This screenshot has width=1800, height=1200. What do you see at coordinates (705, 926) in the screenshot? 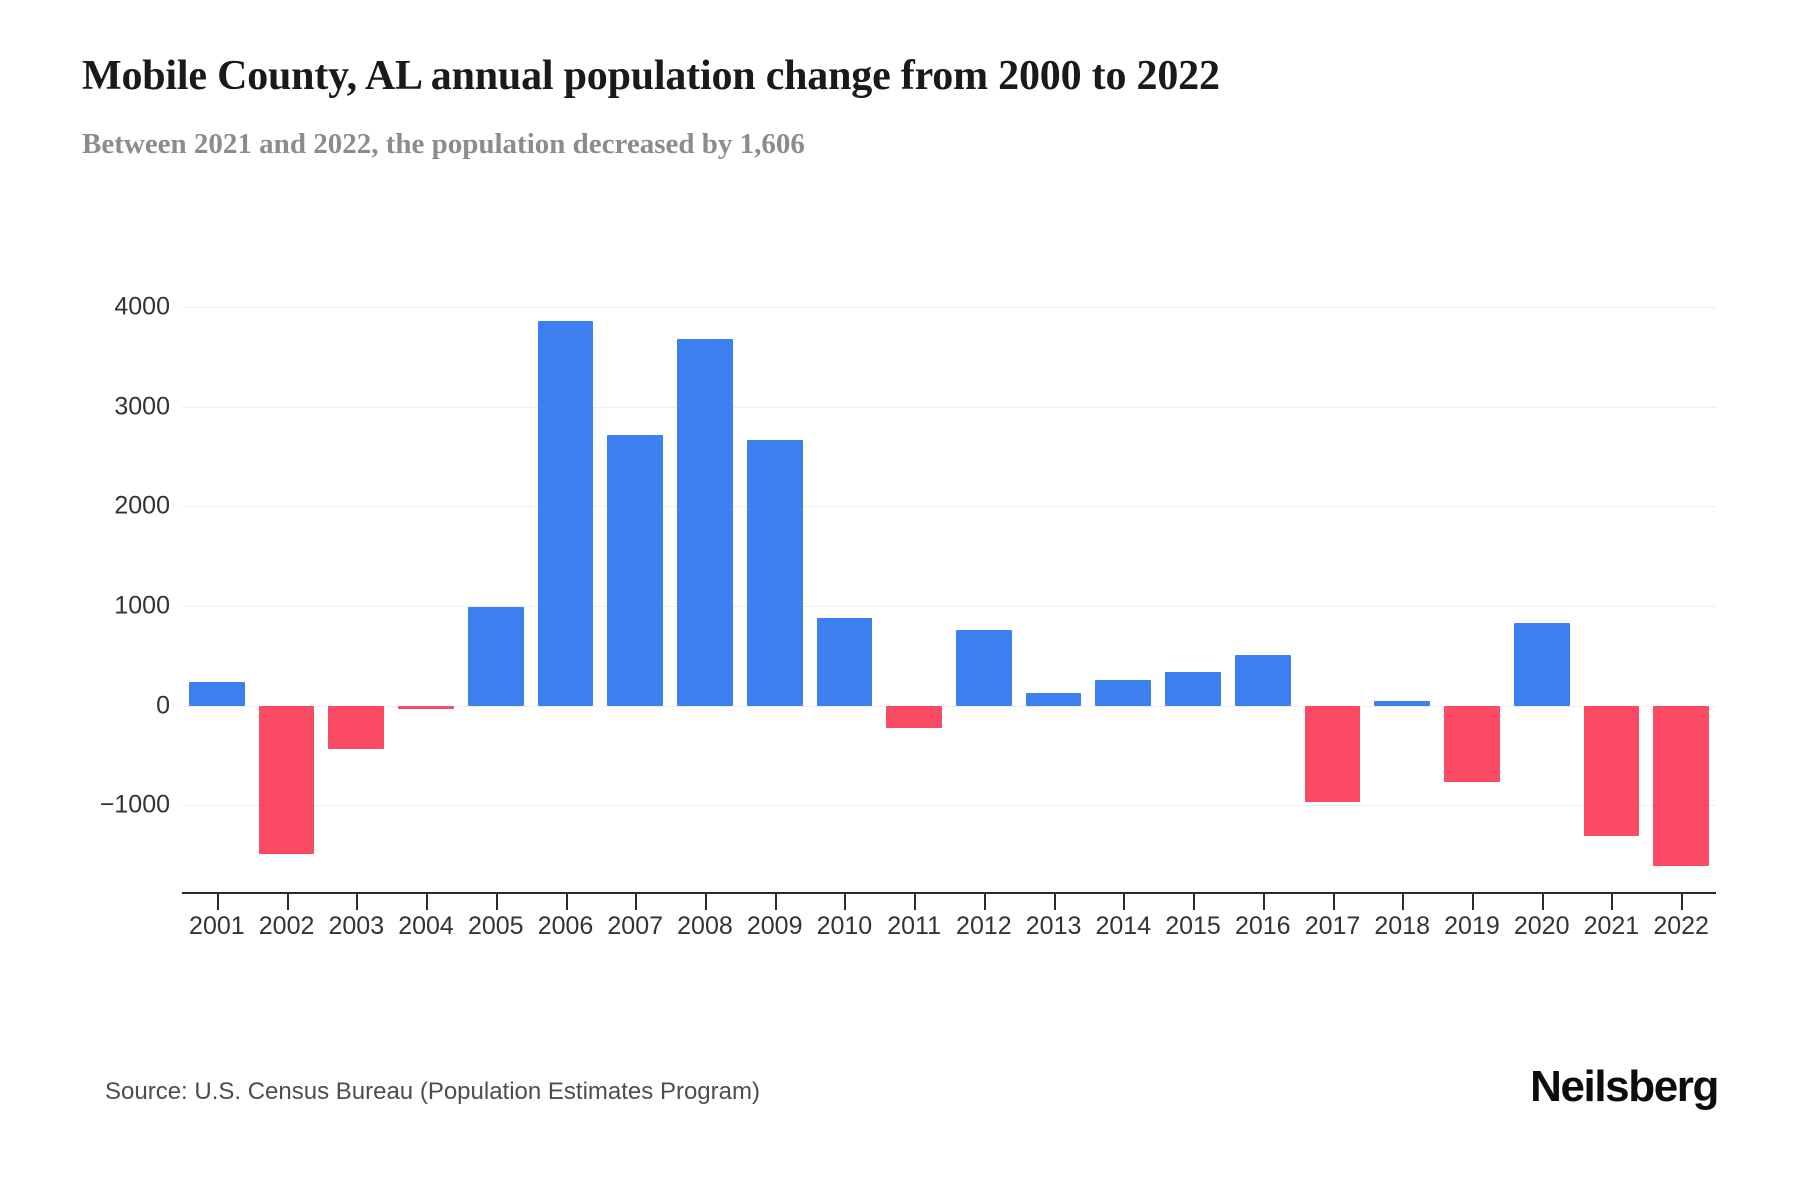
I see `x-tick-label-2008: 2008` at bounding box center [705, 926].